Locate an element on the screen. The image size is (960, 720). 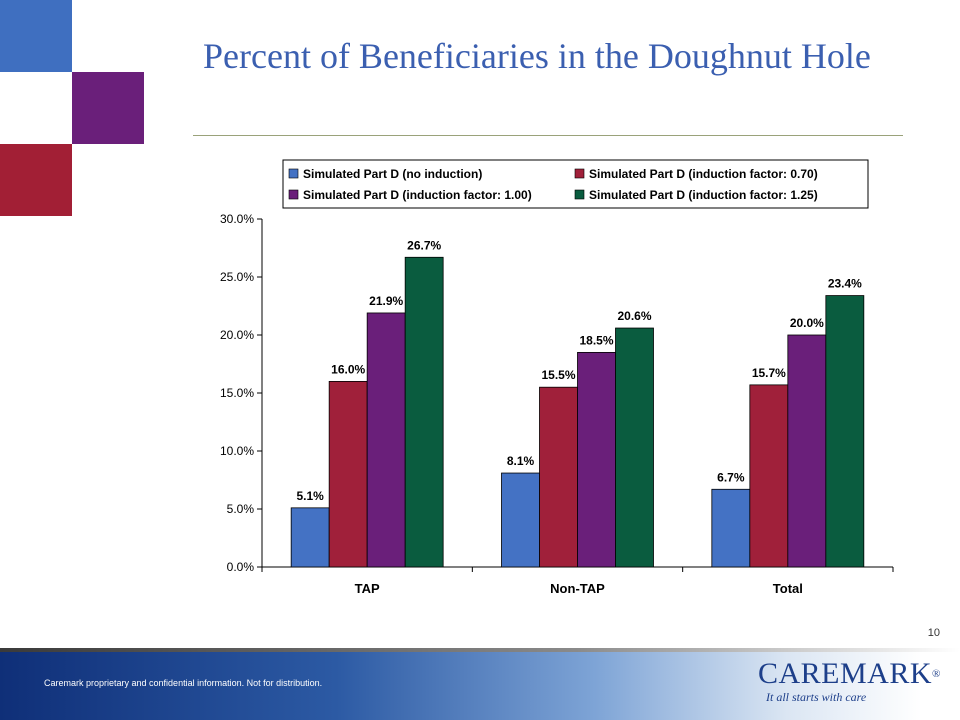
y-tick-label: 30.0% is located at coordinates (237, 219).